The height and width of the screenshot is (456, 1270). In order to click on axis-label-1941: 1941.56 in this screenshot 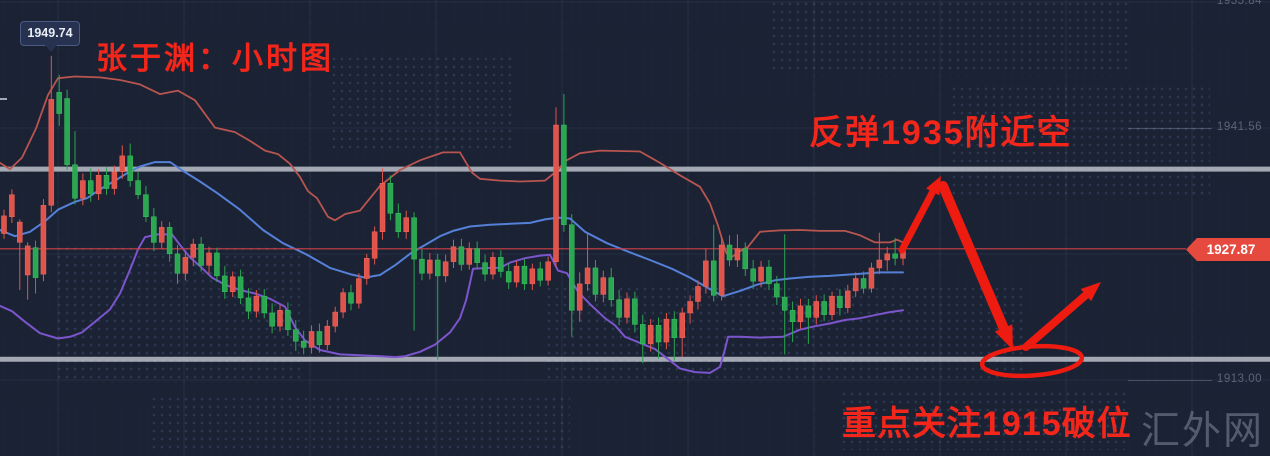, I will do `click(1239, 127)`.